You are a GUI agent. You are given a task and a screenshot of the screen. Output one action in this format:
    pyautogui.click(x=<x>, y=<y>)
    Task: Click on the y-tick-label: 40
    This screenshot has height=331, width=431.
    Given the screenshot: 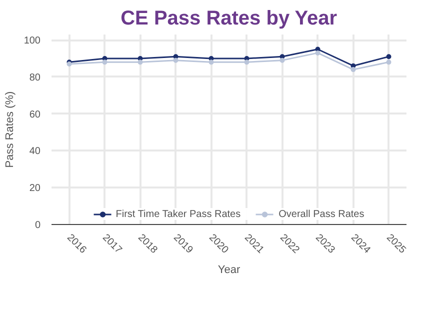 What is the action you would take?
    pyautogui.click(x=35, y=152)
    